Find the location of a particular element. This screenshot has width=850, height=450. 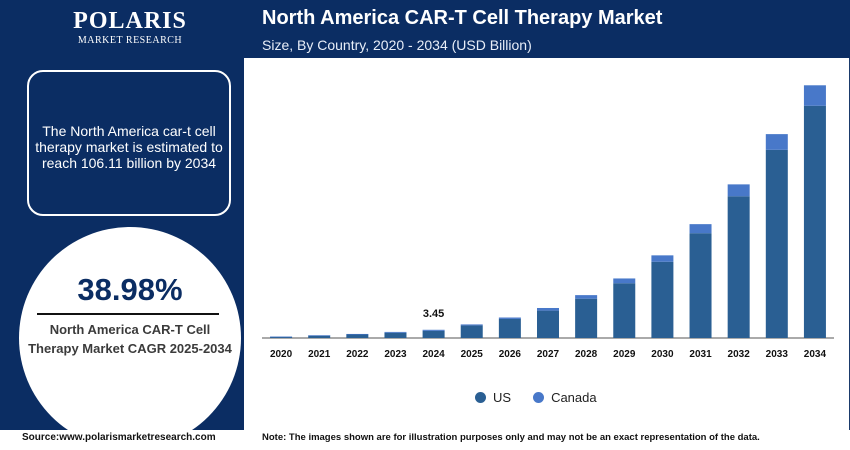

bar-canada-2033 is located at coordinates (776, 142).